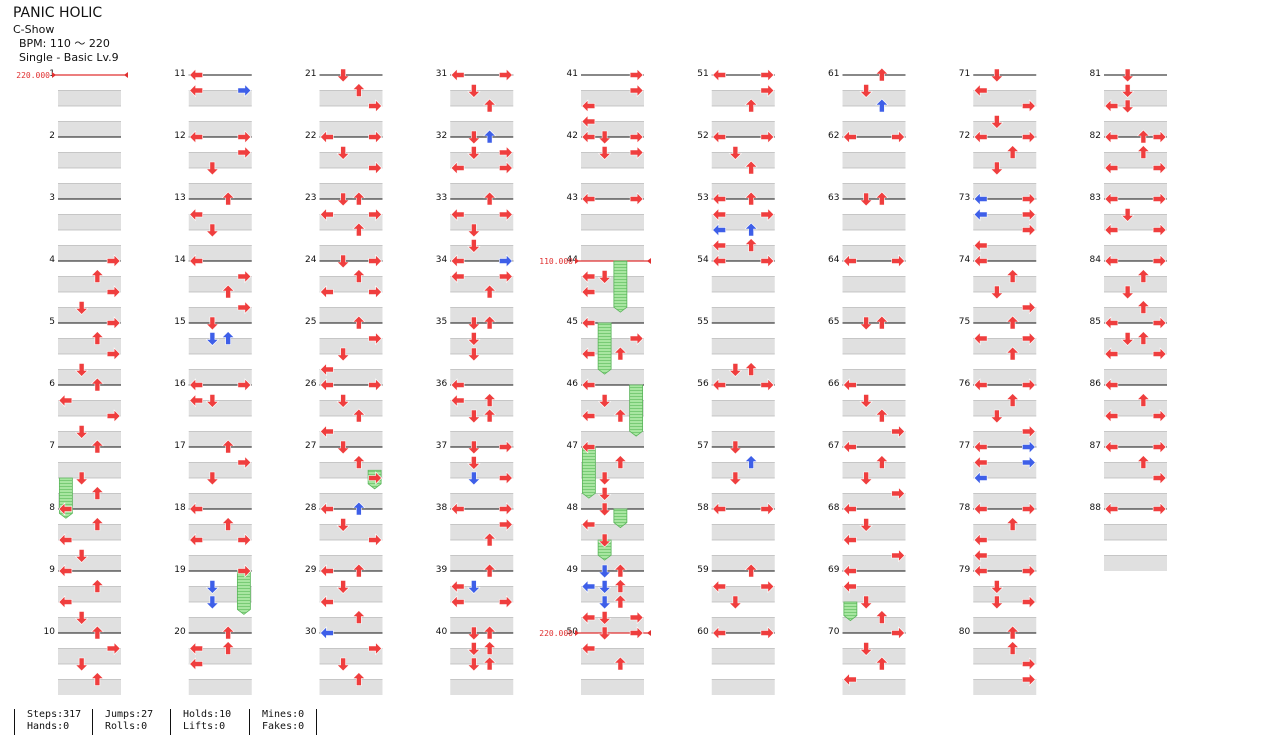  I want to click on measure-number: 4, so click(52, 260).